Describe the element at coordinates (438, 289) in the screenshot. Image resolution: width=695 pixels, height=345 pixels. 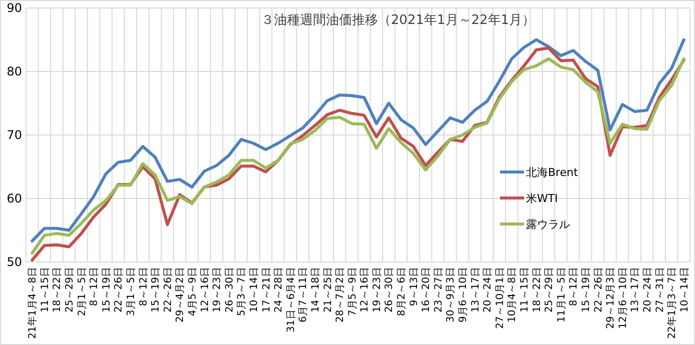
I see `x-tick-label: 23～27日` at that location.